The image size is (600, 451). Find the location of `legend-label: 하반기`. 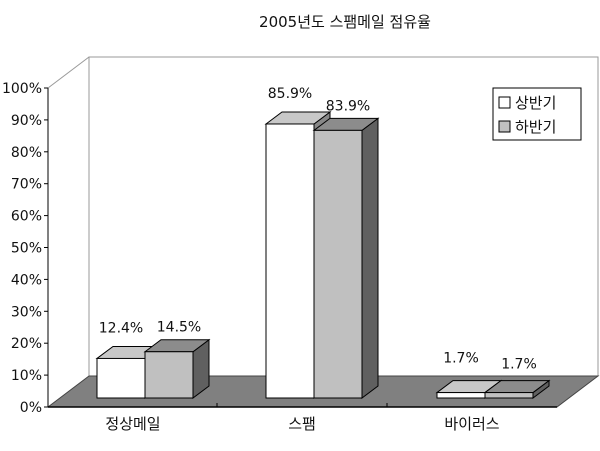

legend-label: 하반기 is located at coordinates (535, 127).